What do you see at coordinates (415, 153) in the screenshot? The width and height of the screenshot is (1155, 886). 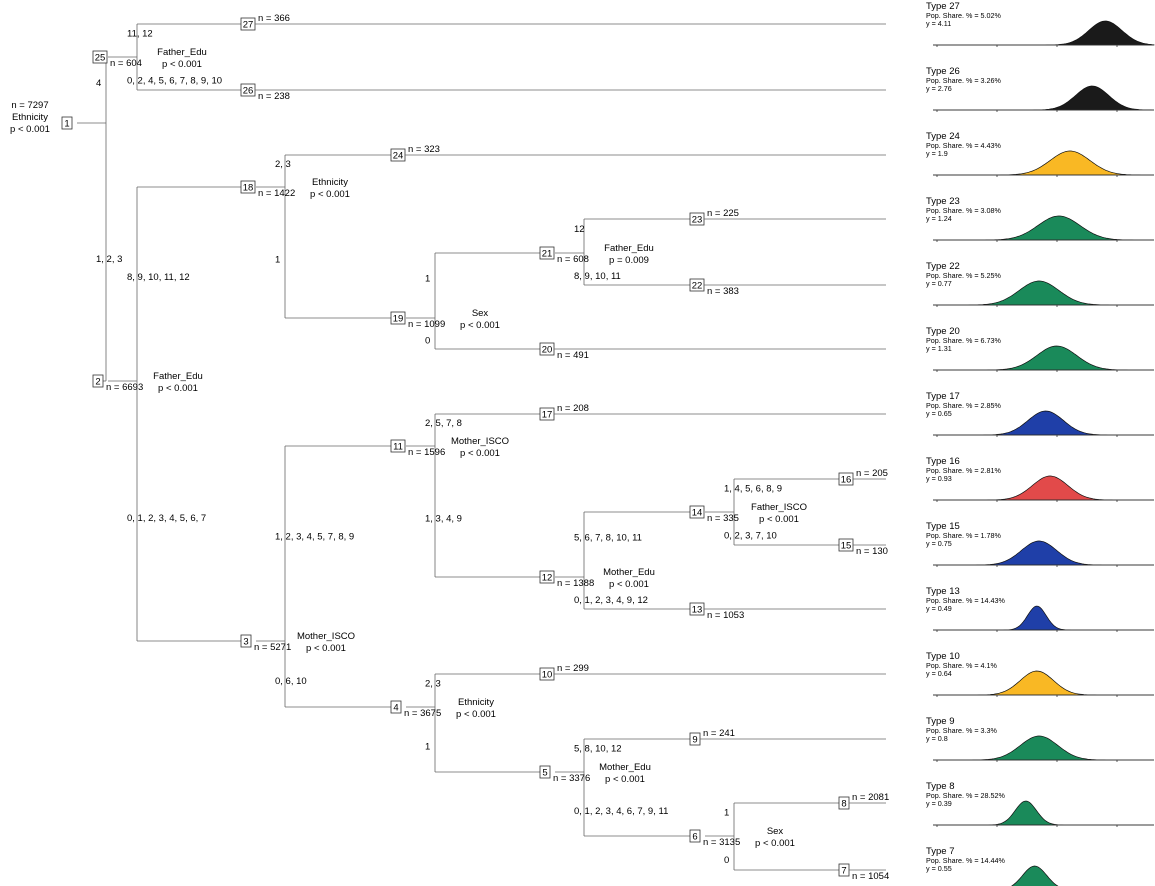 I see `node-24: 24 n = 323` at bounding box center [415, 153].